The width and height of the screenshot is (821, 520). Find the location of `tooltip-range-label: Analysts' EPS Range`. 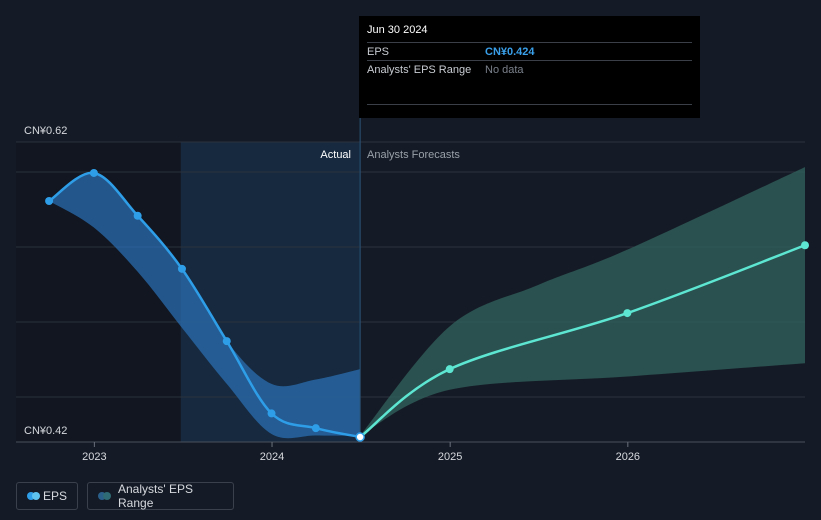

tooltip-range-label: Analysts' EPS Range is located at coordinates (419, 69).